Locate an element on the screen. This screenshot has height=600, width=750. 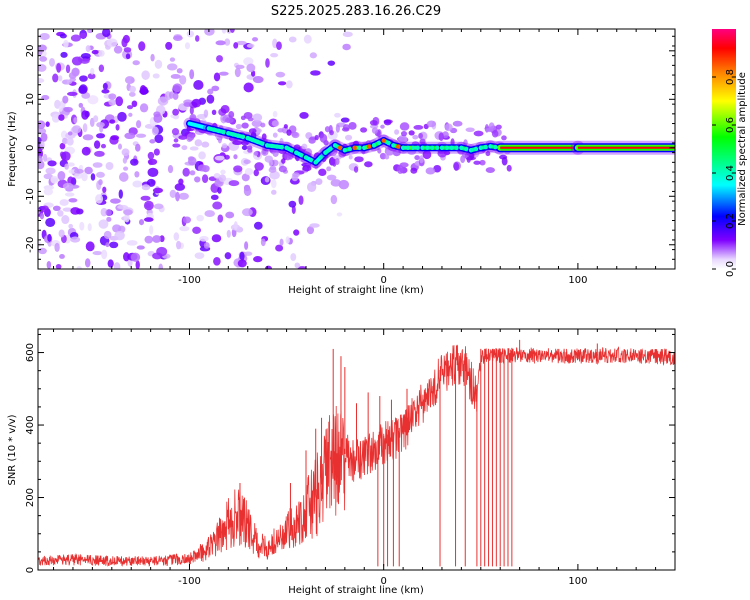
spectrogram-x-label: Height of straight line (km) is located at coordinates (356, 290).